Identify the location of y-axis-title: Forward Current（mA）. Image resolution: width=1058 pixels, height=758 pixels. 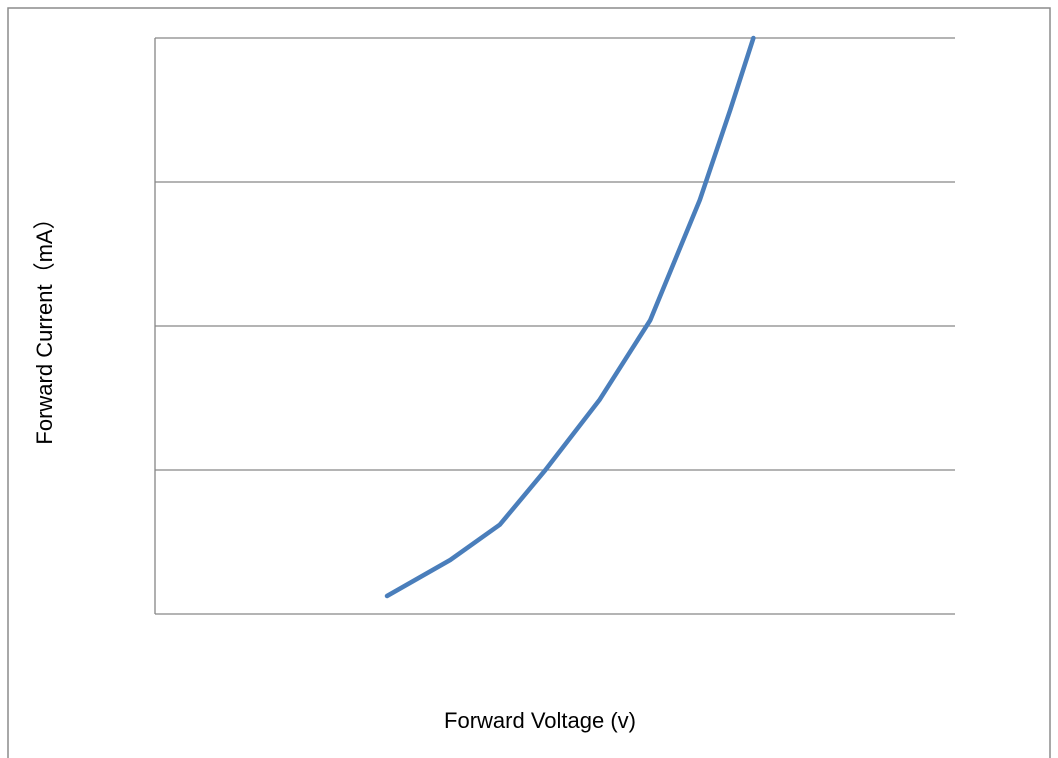
(44, 325).